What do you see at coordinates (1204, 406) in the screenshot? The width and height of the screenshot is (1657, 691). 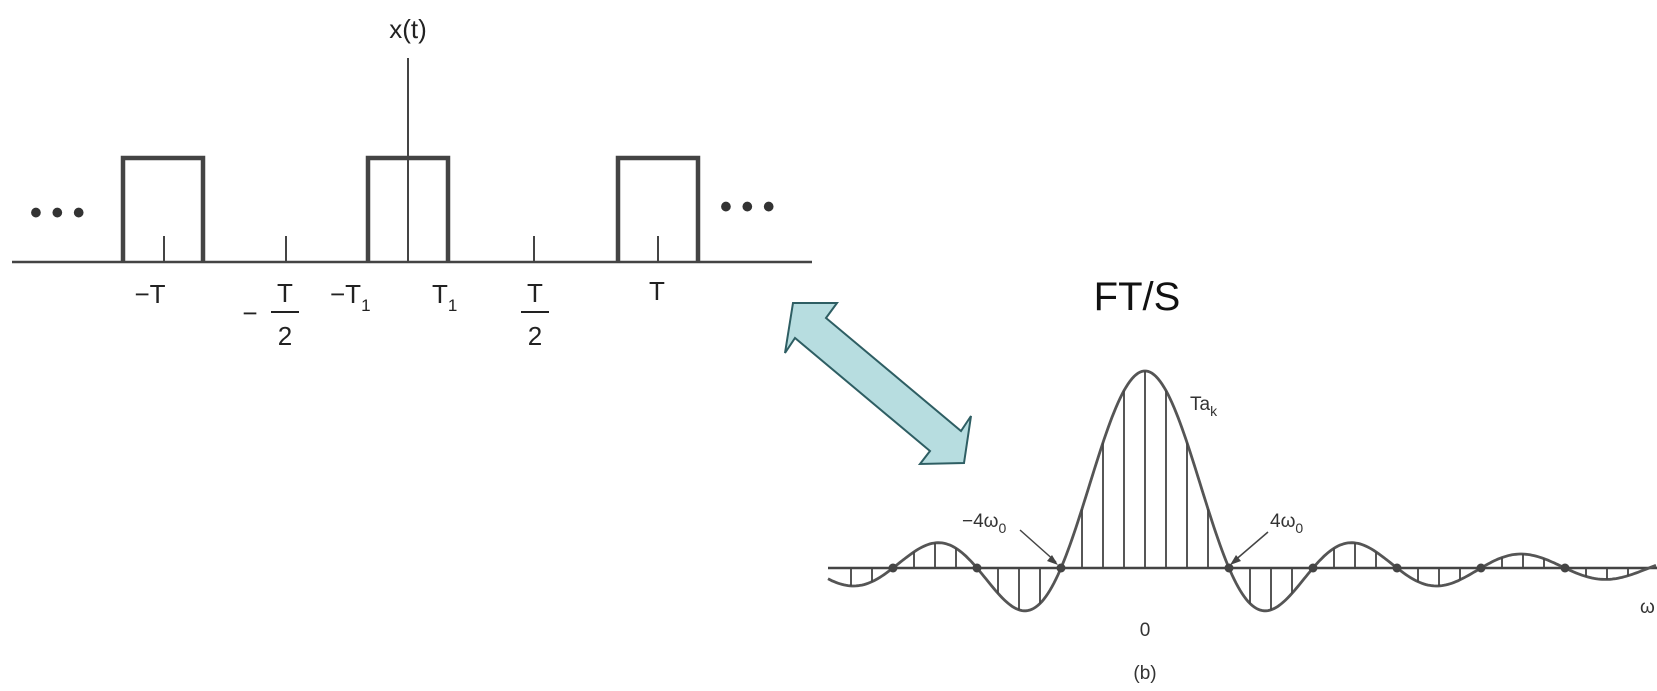 I see `envelope-label: Tak` at bounding box center [1204, 406].